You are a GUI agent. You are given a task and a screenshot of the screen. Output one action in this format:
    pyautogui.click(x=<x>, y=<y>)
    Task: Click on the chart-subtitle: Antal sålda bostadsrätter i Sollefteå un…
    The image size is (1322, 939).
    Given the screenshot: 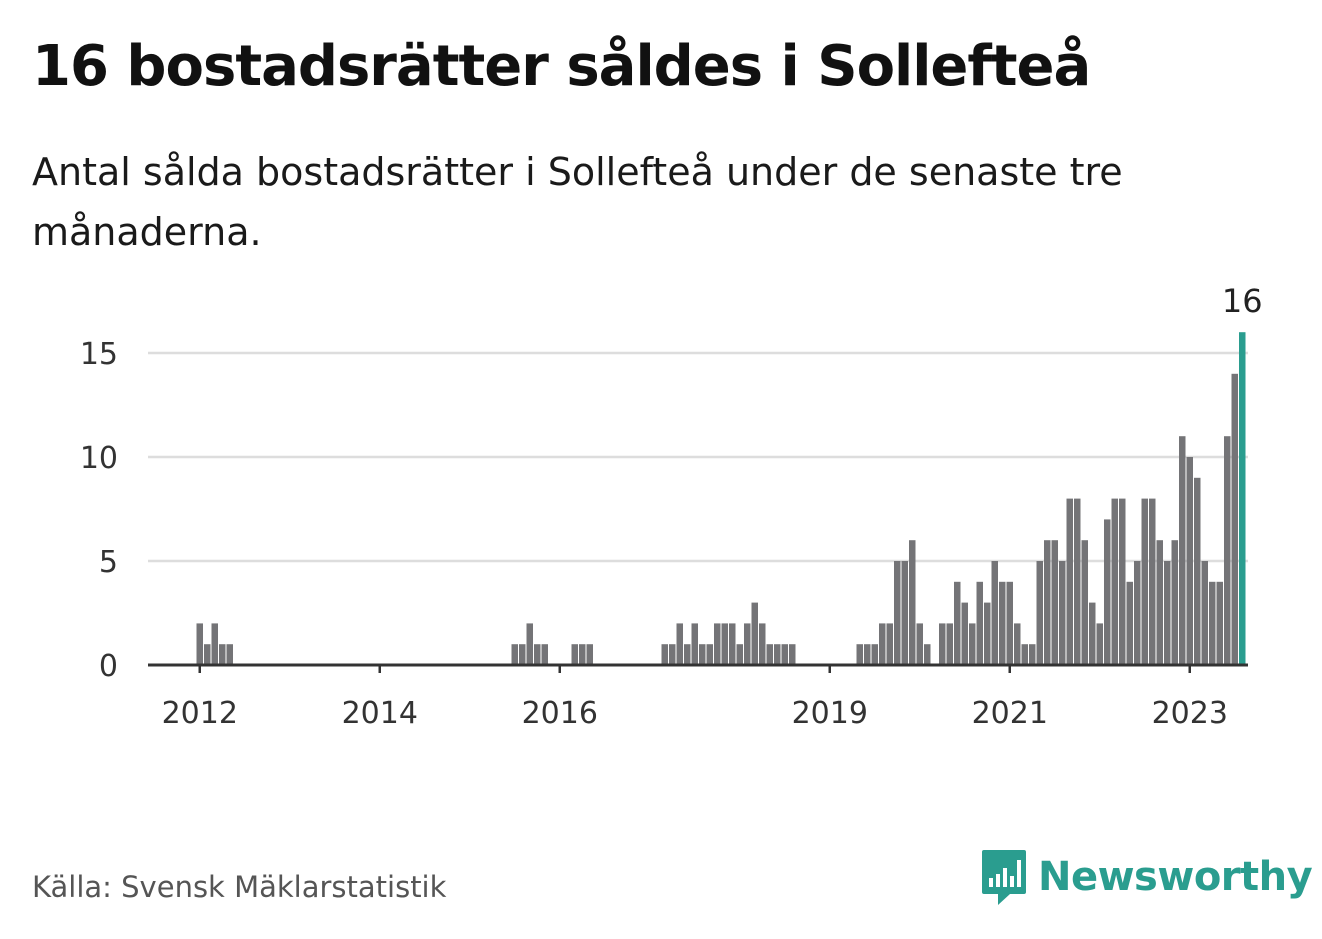 What is the action you would take?
    pyautogui.click(x=577, y=202)
    